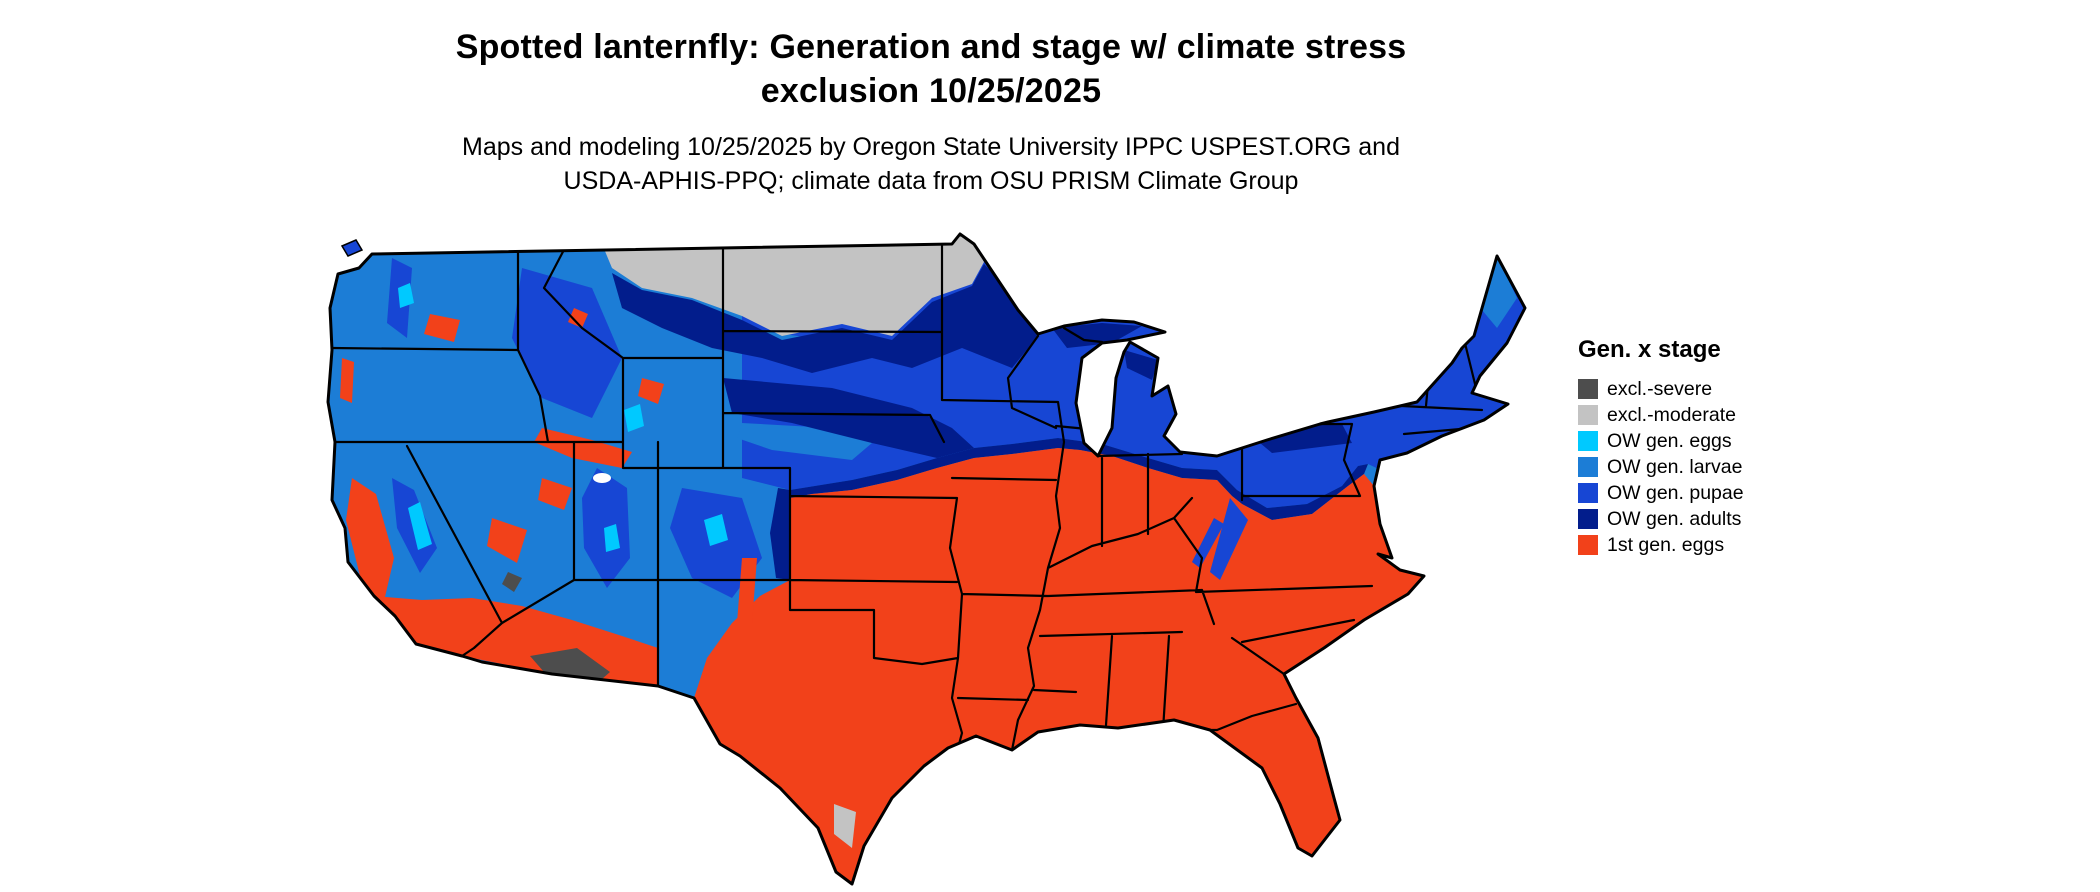  I want to click on san-juan-island, so click(352, 248).